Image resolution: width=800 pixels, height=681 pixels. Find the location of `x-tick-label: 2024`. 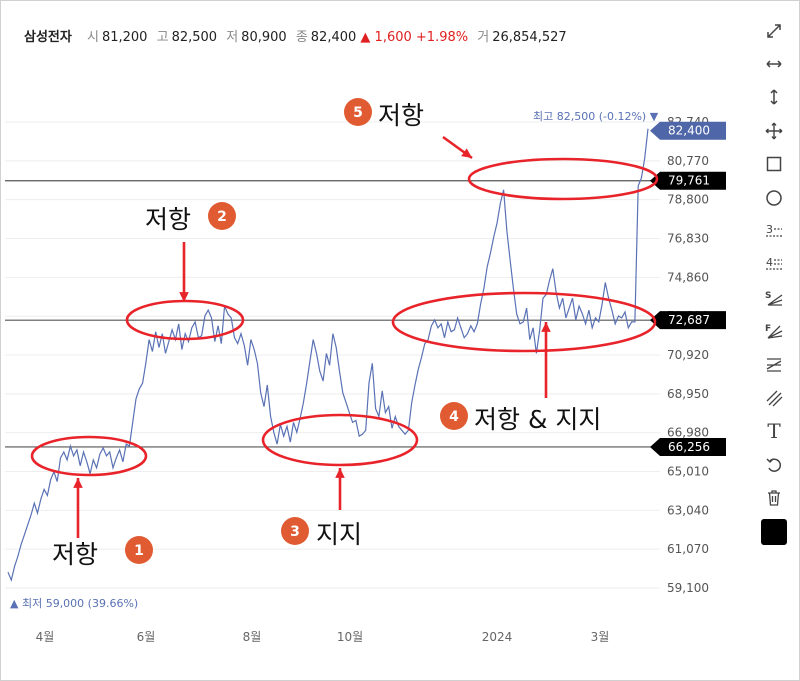

x-tick-label: 2024 is located at coordinates (497, 637).